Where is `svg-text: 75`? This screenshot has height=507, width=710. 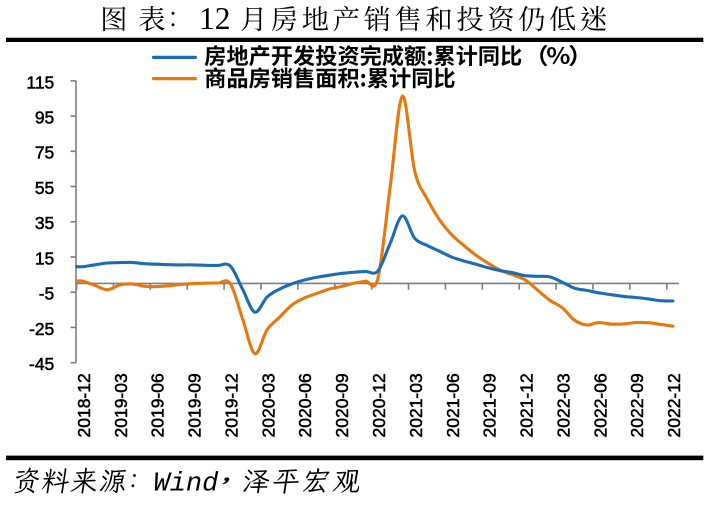 svg-text: 75 is located at coordinates (44, 153).